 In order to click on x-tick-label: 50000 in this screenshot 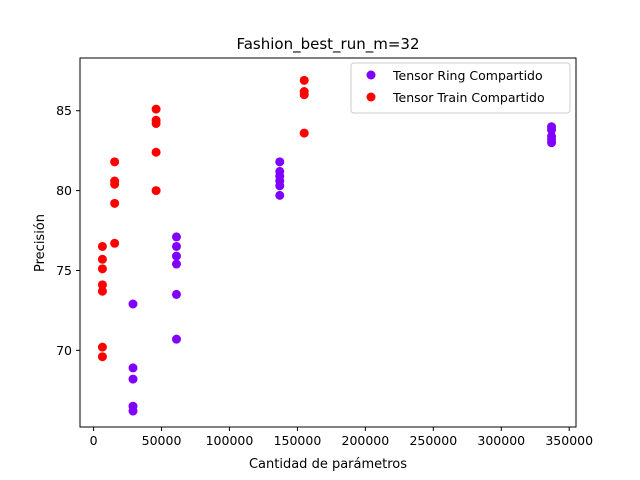, I will do `click(162, 440)`.